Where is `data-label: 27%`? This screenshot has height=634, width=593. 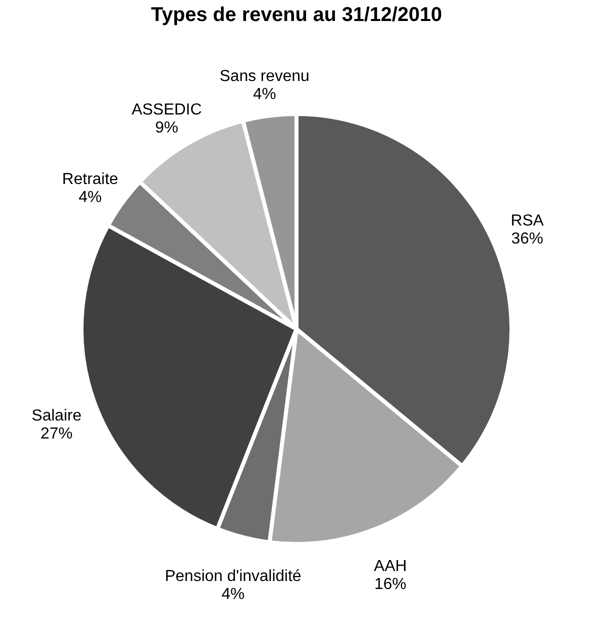 data-label: 27% is located at coordinates (56, 433).